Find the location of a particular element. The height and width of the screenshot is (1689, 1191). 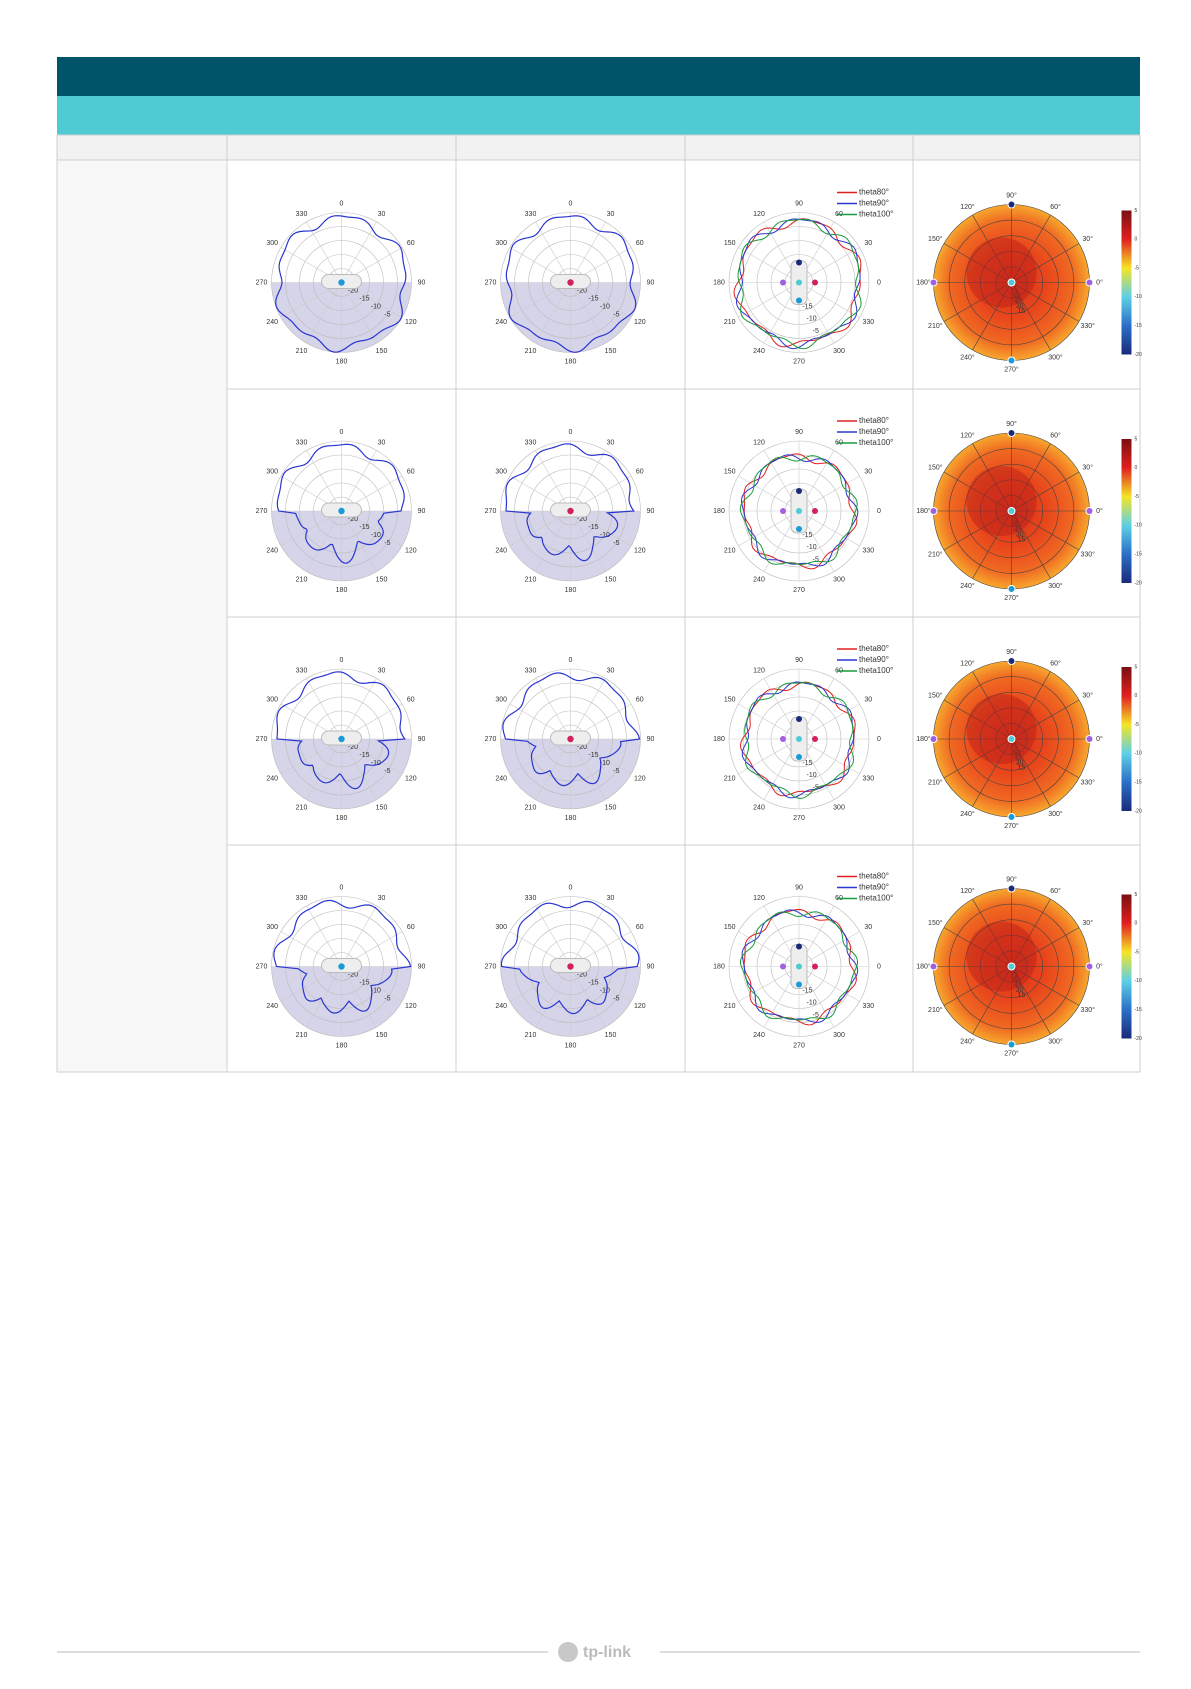

angle-label: 240° is located at coordinates (967, 1042).